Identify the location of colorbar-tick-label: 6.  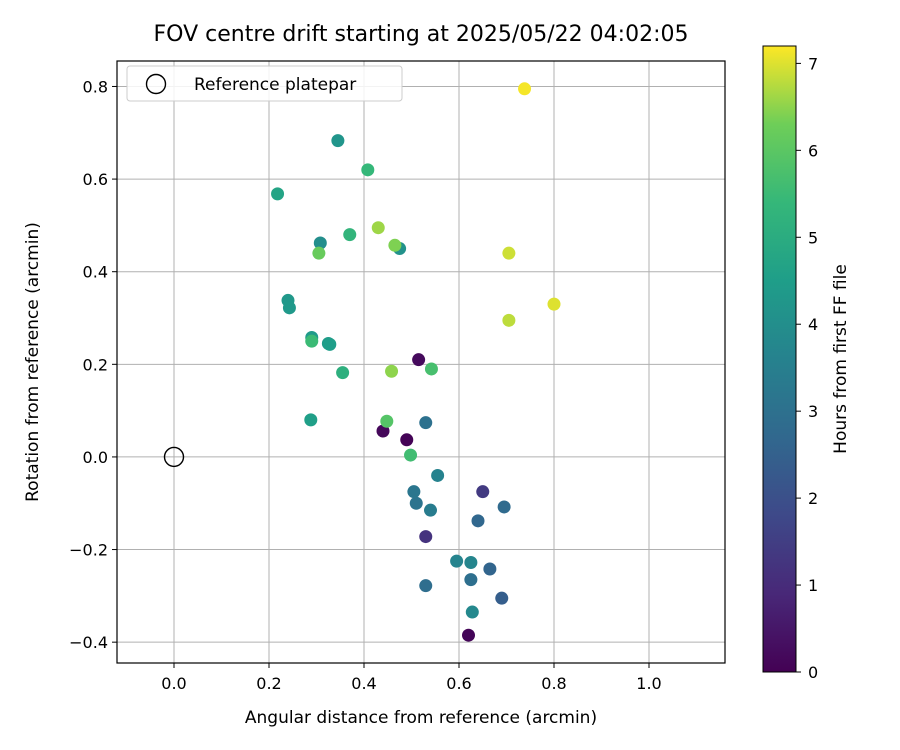
(813, 150).